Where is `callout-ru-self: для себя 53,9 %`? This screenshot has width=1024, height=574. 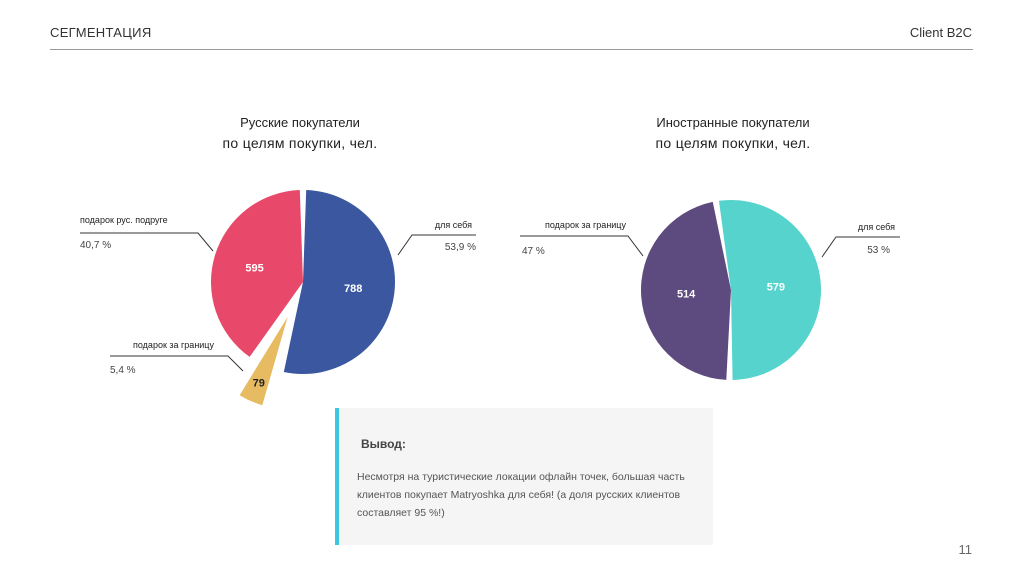 callout-ru-self: для себя 53,9 % is located at coordinates (436, 238).